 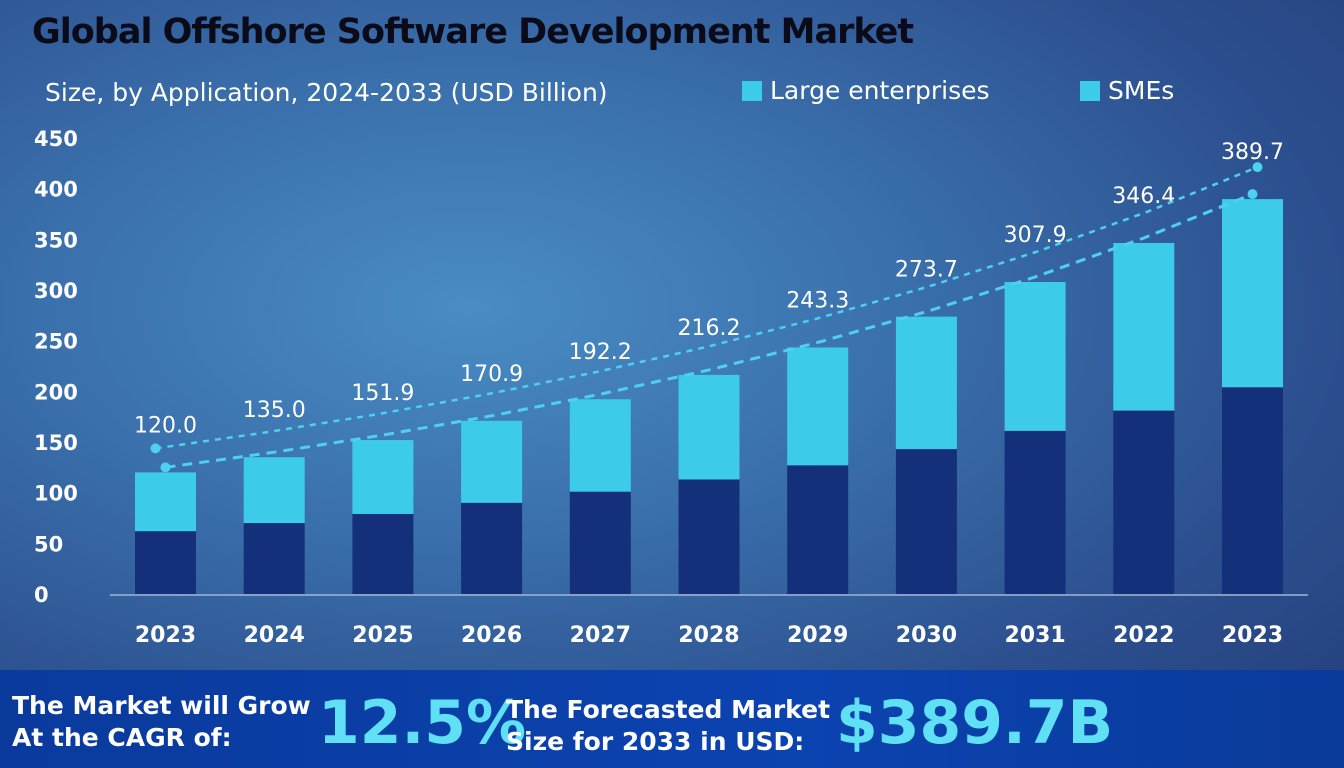 I want to click on total-label: 346.4, so click(x=1143, y=196).